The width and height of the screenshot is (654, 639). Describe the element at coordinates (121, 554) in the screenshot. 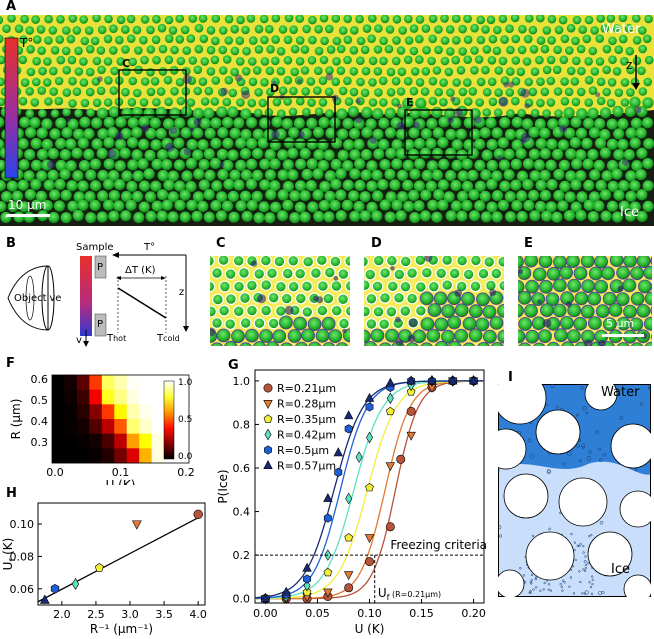

I see `chart-frame` at that location.